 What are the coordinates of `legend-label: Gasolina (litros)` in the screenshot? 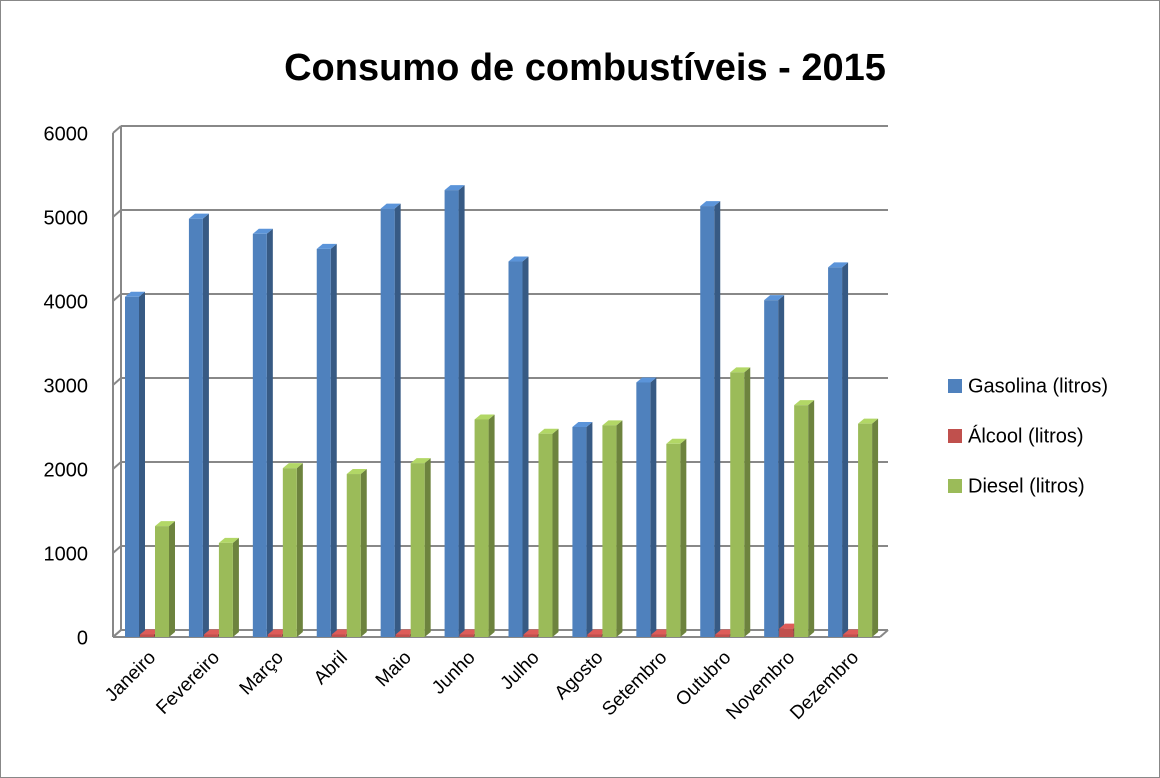 It's located at (1038, 386).